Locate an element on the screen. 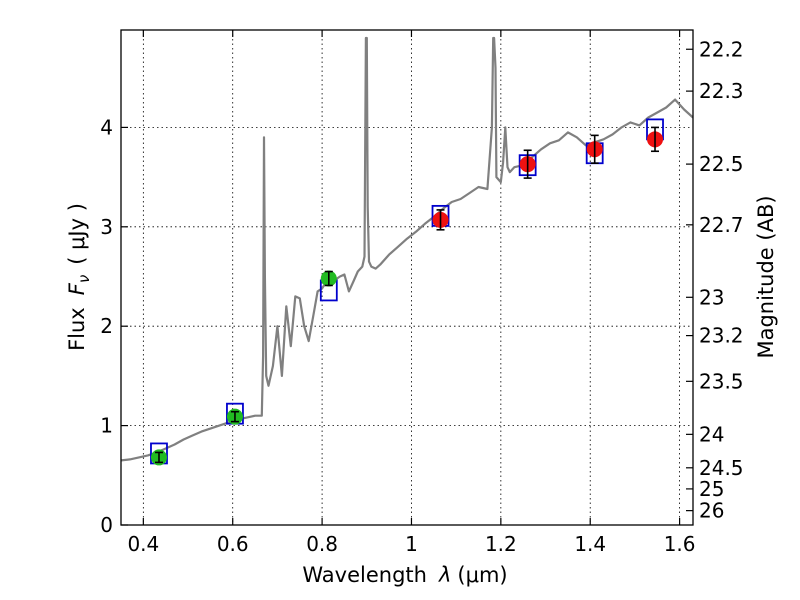 This screenshot has height=600, width=800. y2-tick-label: 22.2 is located at coordinates (721, 49).